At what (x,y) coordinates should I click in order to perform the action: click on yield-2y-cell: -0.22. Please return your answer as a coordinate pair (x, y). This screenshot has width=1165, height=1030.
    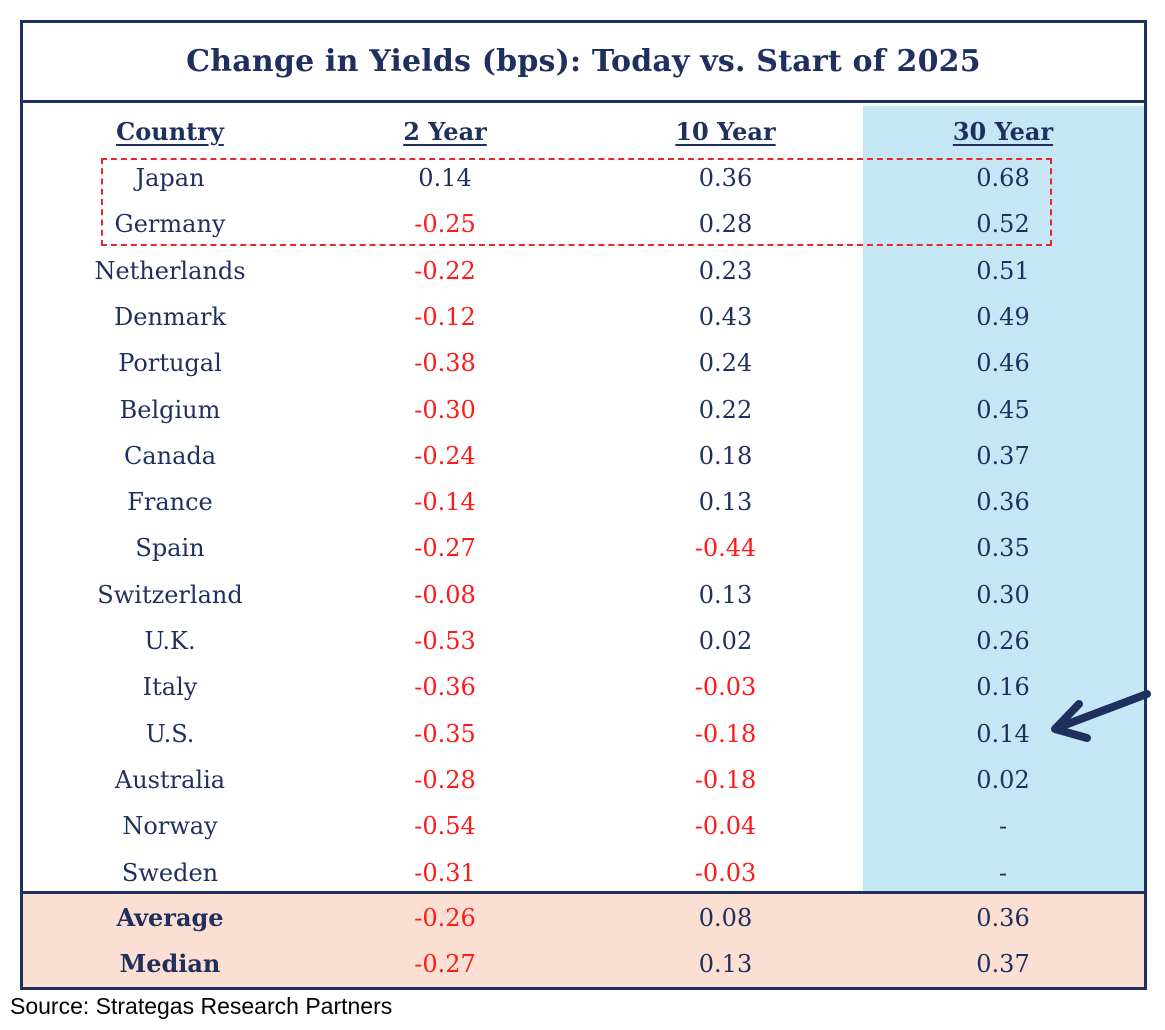
    Looking at the image, I should click on (445, 270).